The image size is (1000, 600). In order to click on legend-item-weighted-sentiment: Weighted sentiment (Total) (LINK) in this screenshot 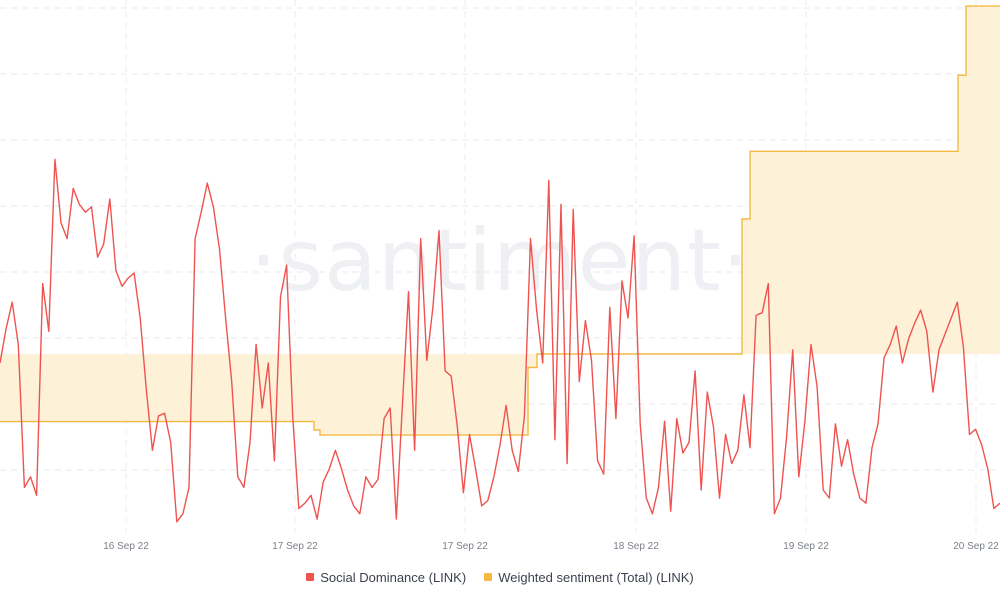, I will do `click(589, 577)`.